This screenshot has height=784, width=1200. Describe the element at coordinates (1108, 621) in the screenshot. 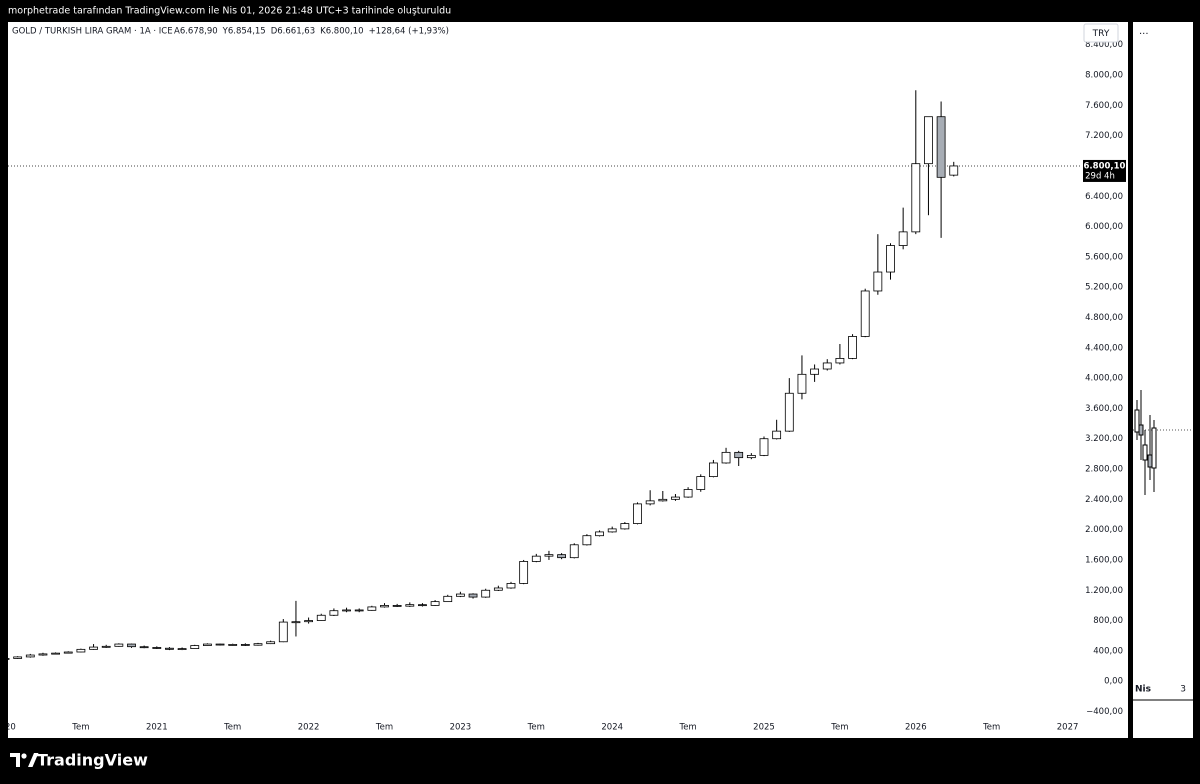

I see `y-tick-label: 800,00` at that location.